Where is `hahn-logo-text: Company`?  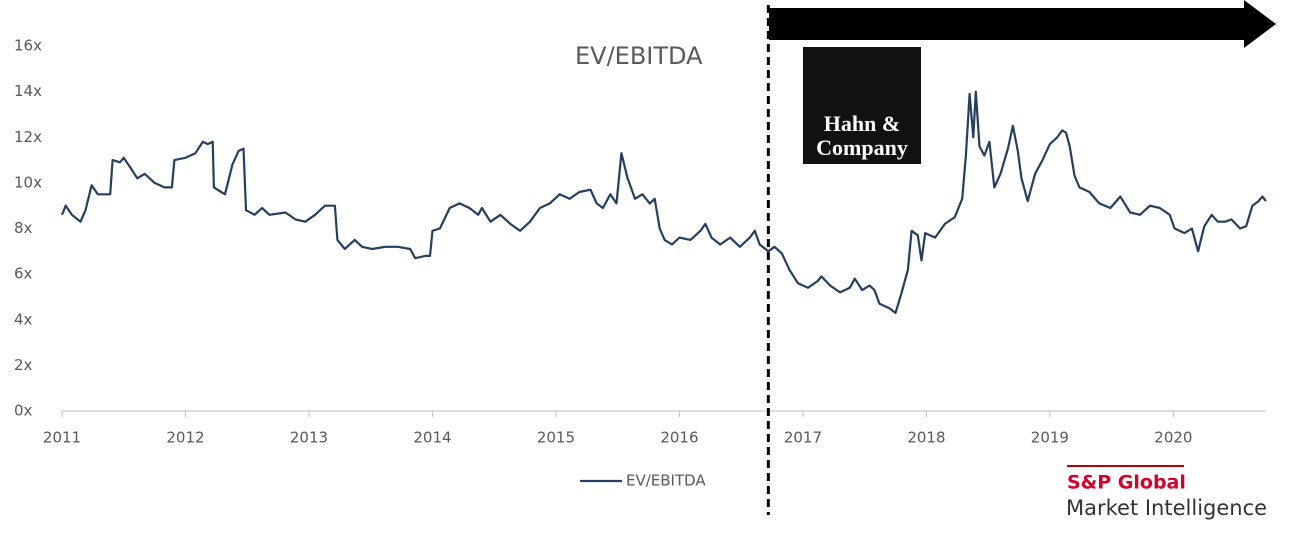 hahn-logo-text: Company is located at coordinates (862, 147).